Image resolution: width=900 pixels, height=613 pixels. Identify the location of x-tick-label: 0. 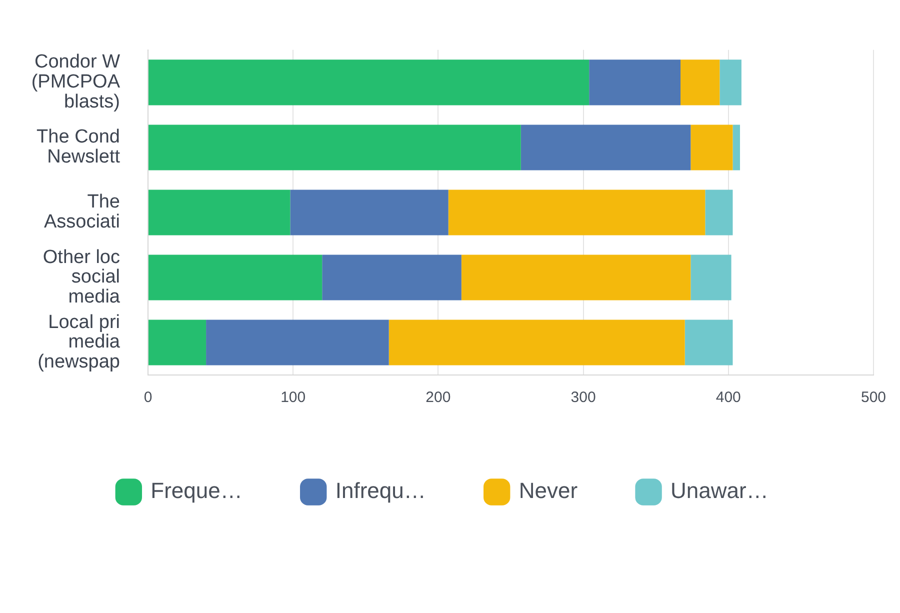
(148, 397).